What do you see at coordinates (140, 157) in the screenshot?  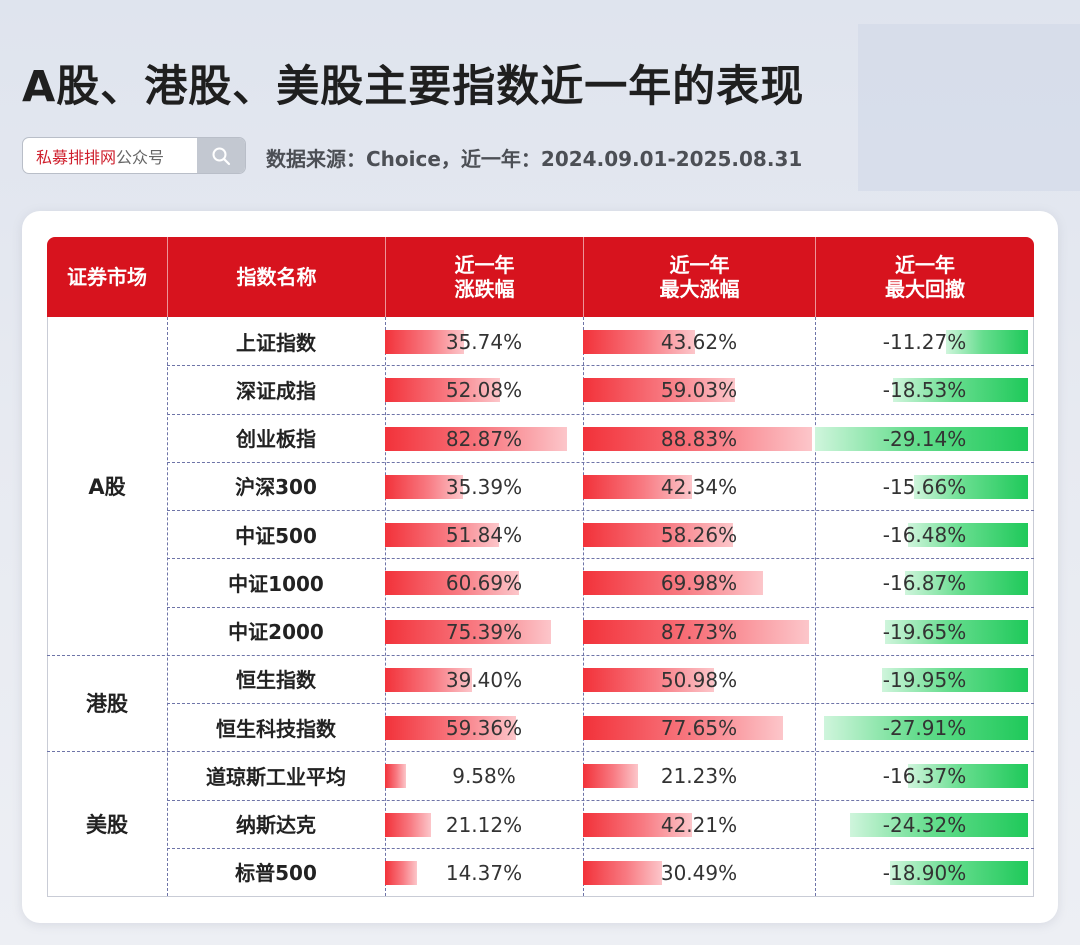 I see `search-suffix: 公众号` at bounding box center [140, 157].